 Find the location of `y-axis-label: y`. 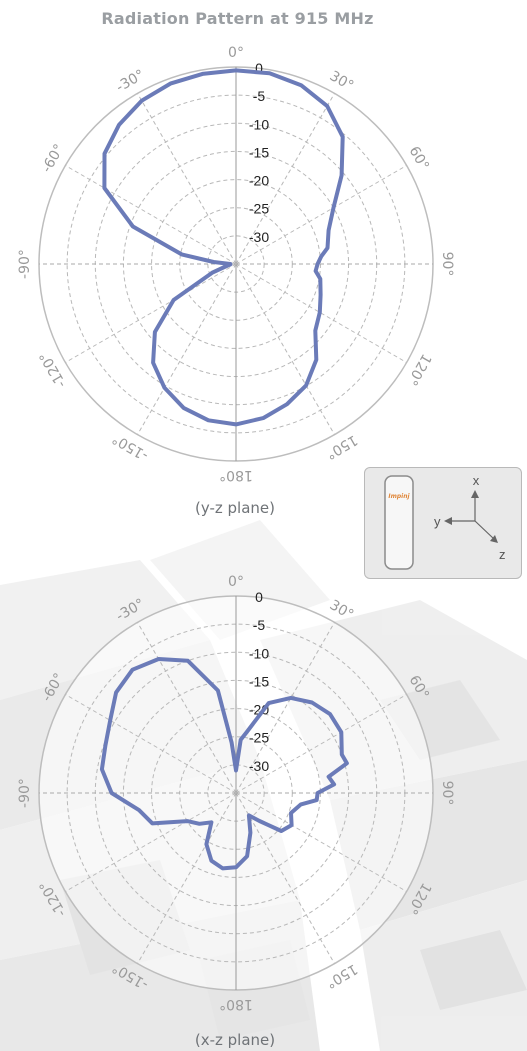

y-axis-label: y is located at coordinates (437, 521).